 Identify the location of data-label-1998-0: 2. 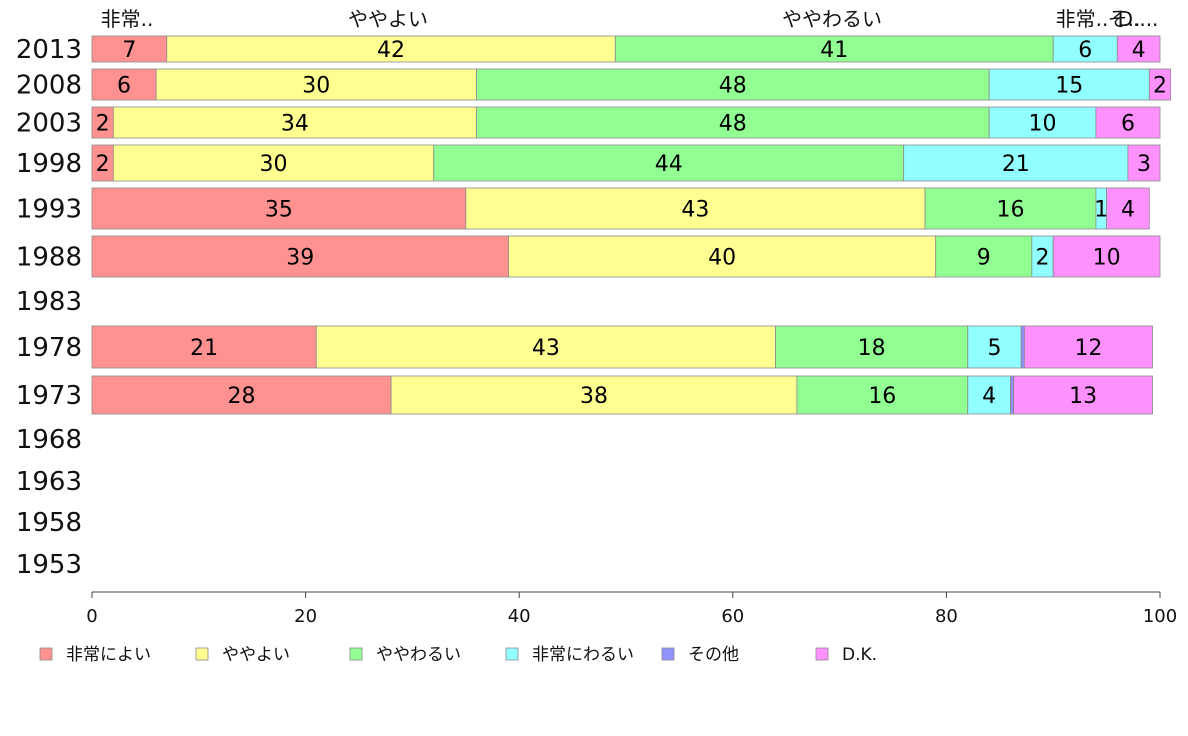
(103, 164).